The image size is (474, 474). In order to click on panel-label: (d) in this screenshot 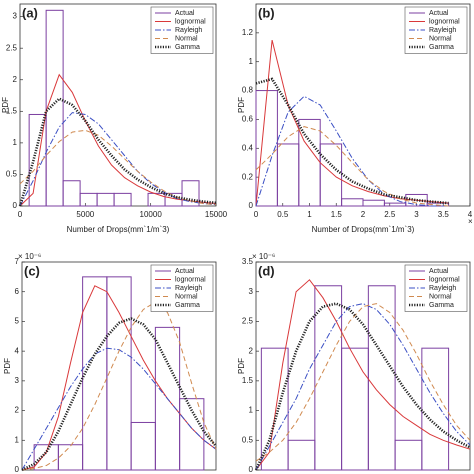, I will do `click(266, 270)`.